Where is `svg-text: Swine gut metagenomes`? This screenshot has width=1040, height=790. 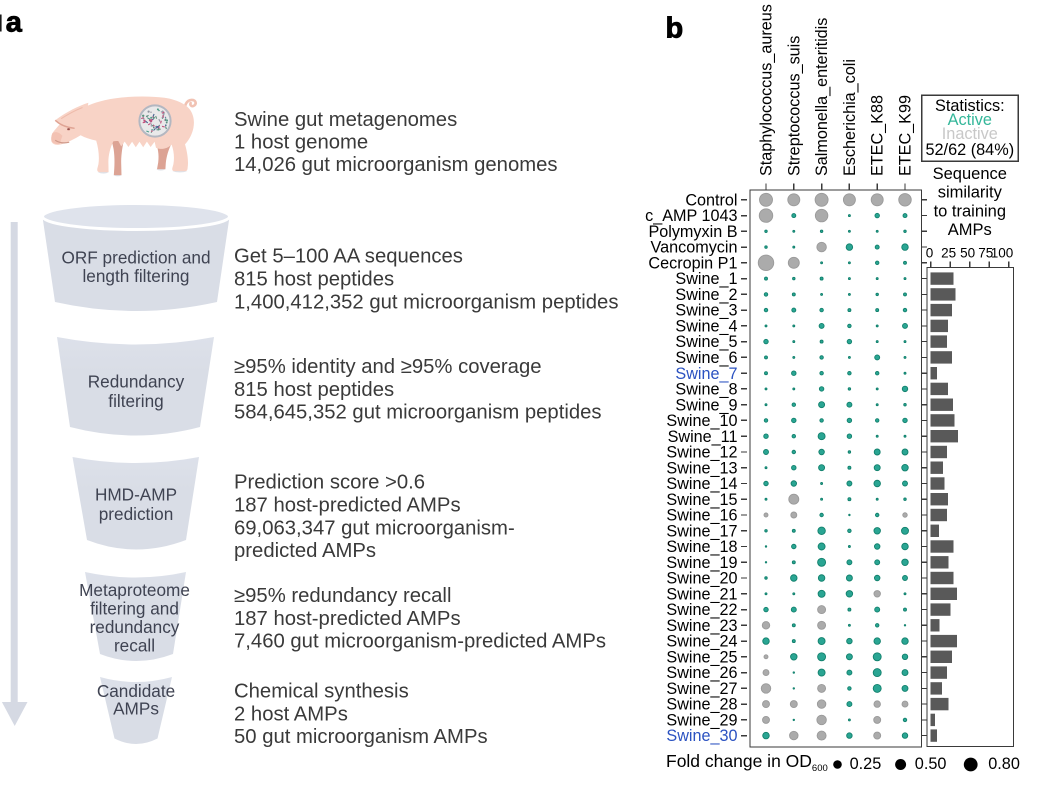 svg-text: Swine gut metagenomes is located at coordinates (345, 120).